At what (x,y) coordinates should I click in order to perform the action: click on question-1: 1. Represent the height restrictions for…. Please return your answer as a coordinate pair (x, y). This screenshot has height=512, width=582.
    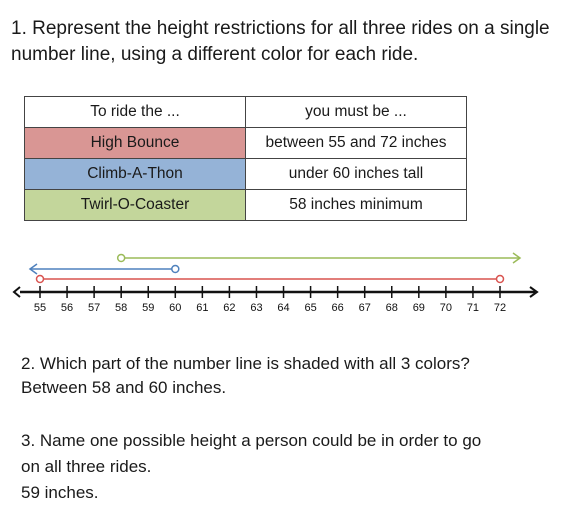
    Looking at the image, I should click on (294, 42).